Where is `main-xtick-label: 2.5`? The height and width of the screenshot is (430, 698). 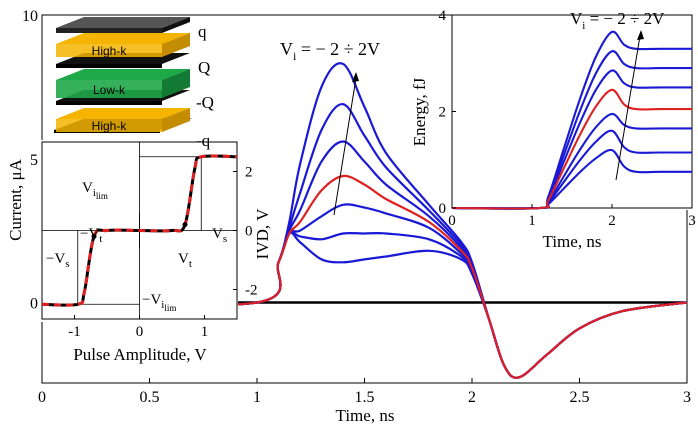 main-xtick-label: 2.5 is located at coordinates (580, 397).